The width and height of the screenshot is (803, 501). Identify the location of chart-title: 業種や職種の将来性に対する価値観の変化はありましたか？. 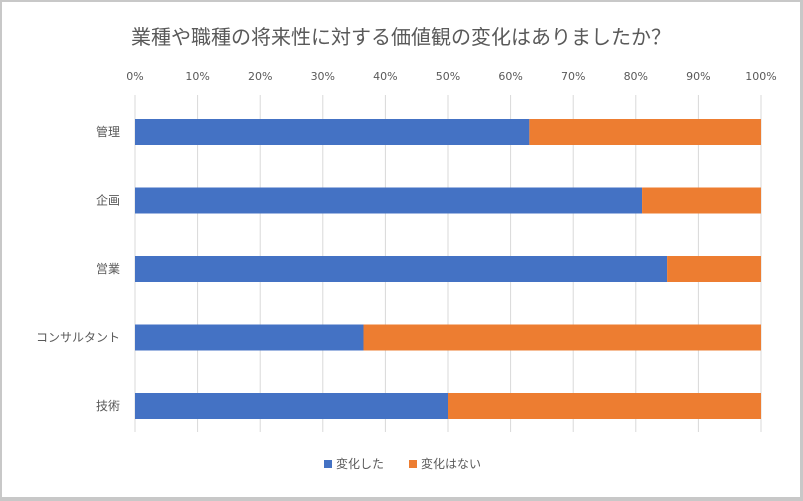
(401, 37).